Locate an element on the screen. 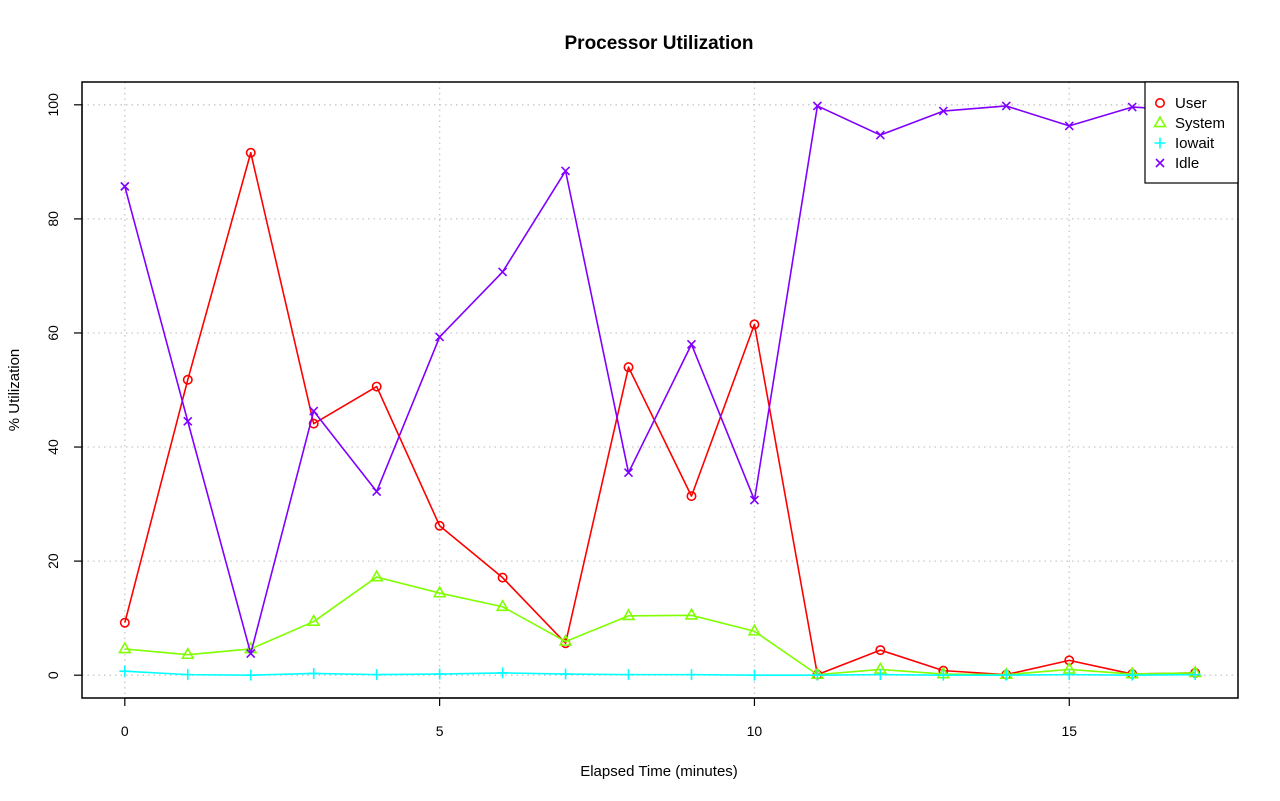  legend: User System Iowait Idle is located at coordinates (1191, 132).